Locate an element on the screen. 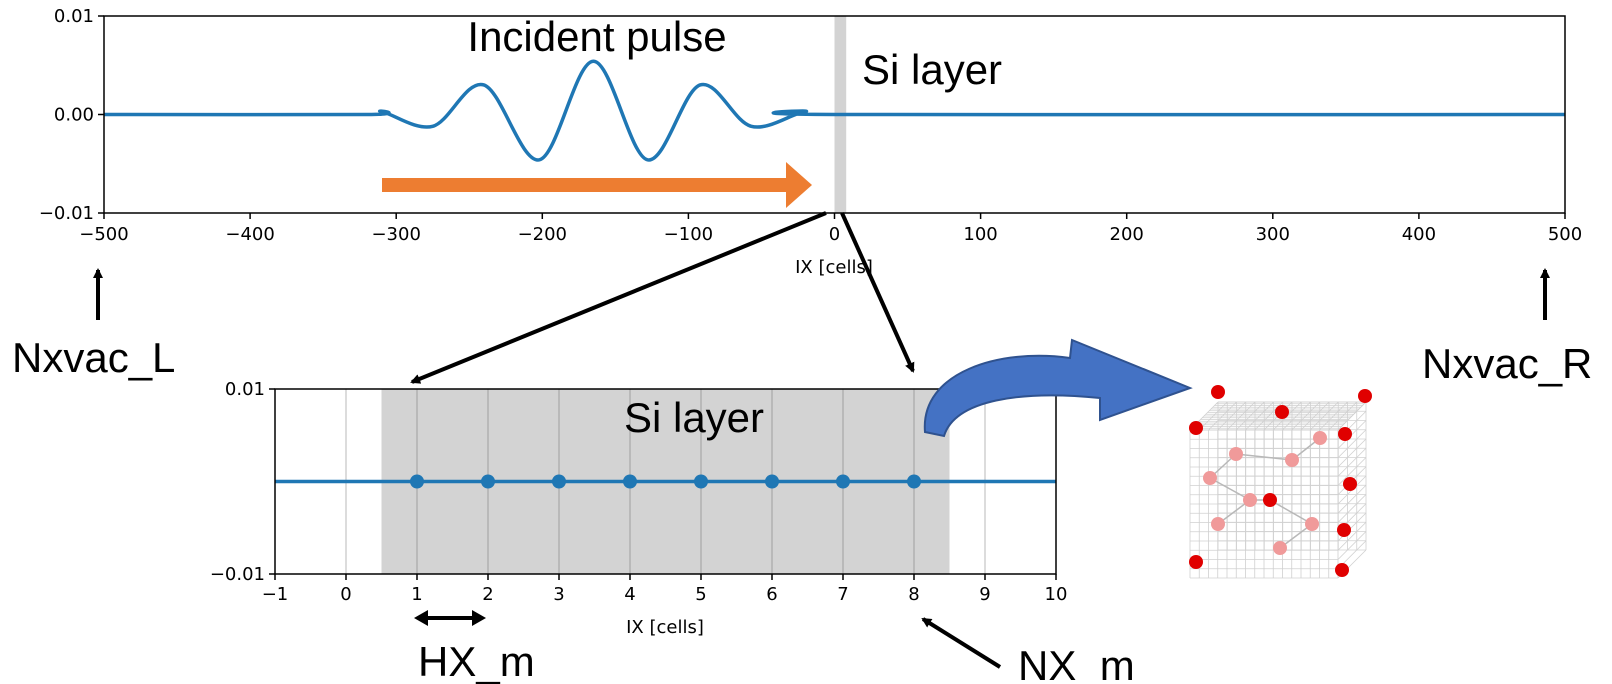 This screenshot has width=1612, height=684. zoom-arrow-right is located at coordinates (877, 292).